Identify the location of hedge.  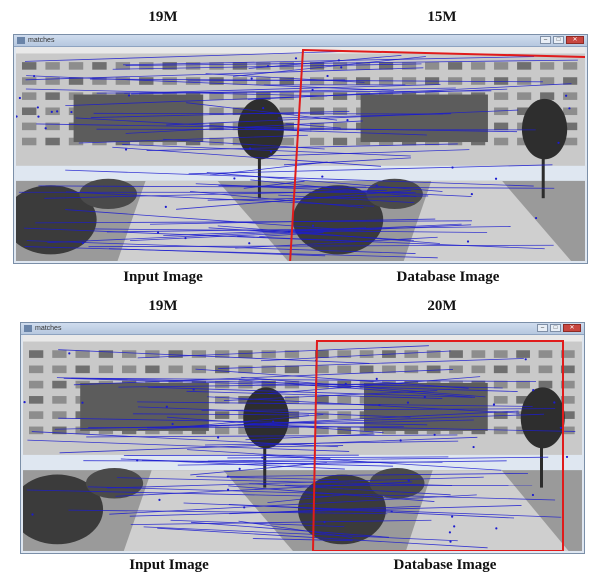
(63, 509).